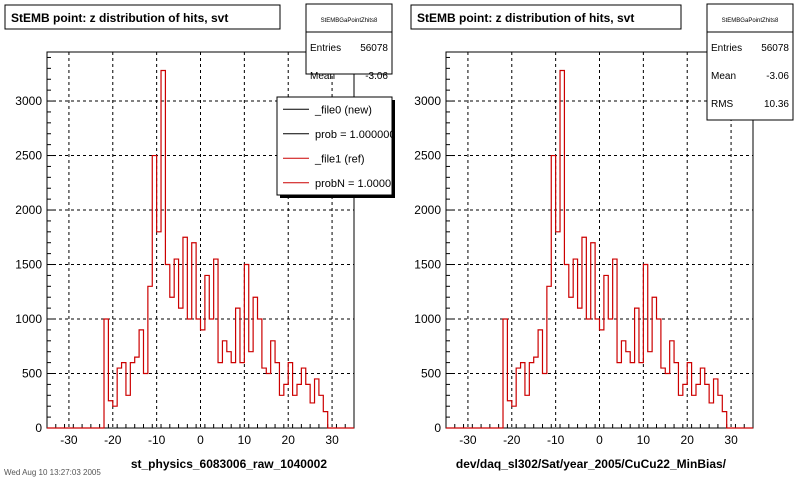  What do you see at coordinates (229, 464) in the screenshot?
I see `x-axis-label: st_physics_6083006_raw_1040002` at bounding box center [229, 464].